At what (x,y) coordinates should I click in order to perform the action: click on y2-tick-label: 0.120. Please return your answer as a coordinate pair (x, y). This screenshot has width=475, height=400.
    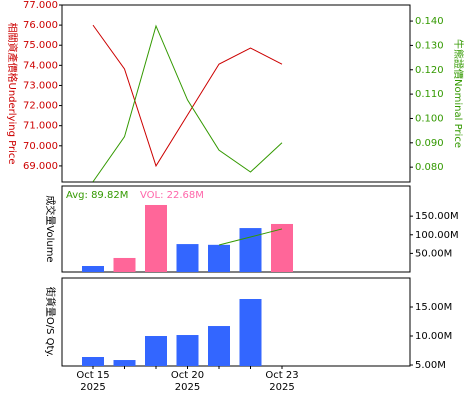
    Looking at the image, I should click on (429, 70).